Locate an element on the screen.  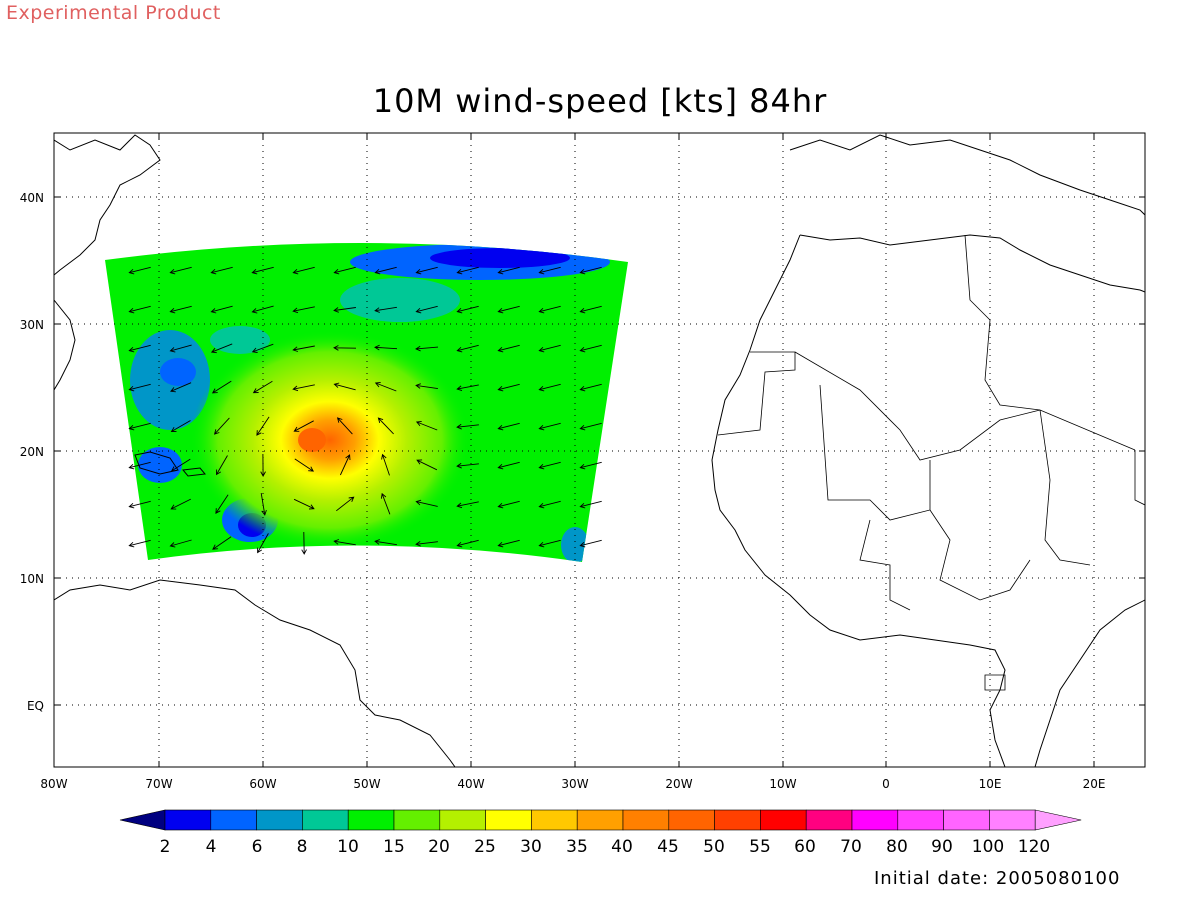
colorbar-label: 2 is located at coordinates (165, 847).